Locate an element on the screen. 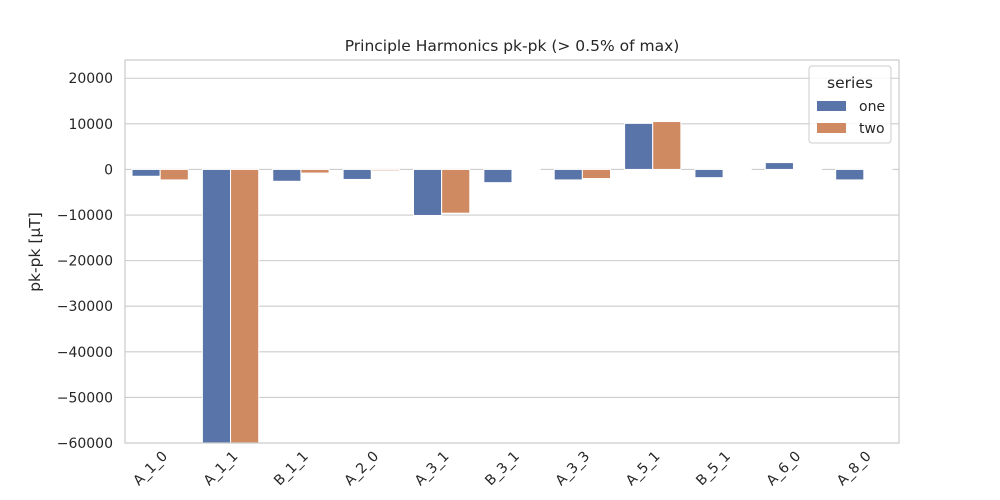 This screenshot has width=1000, height=500. y-tick-label: −20000 is located at coordinates (85, 262).